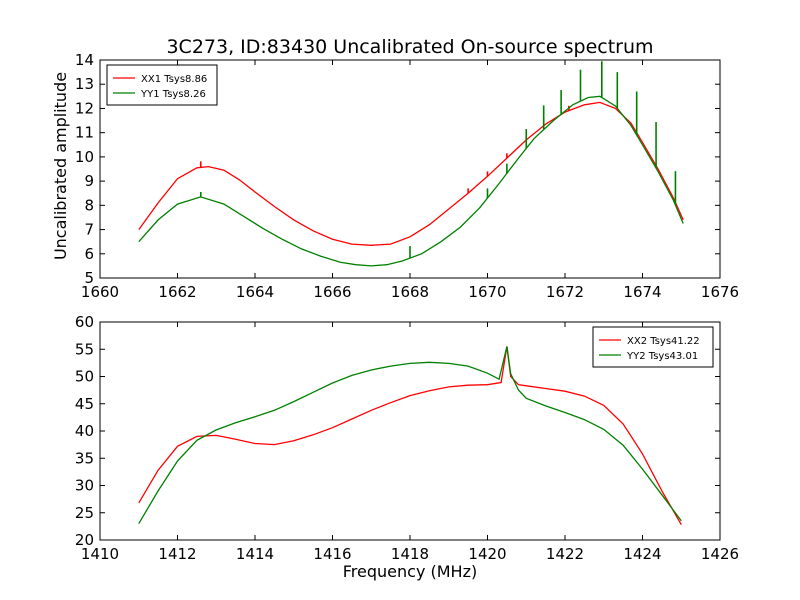  Describe the element at coordinates (84, 322) in the screenshot. I see `y-tick-label: 60` at that location.